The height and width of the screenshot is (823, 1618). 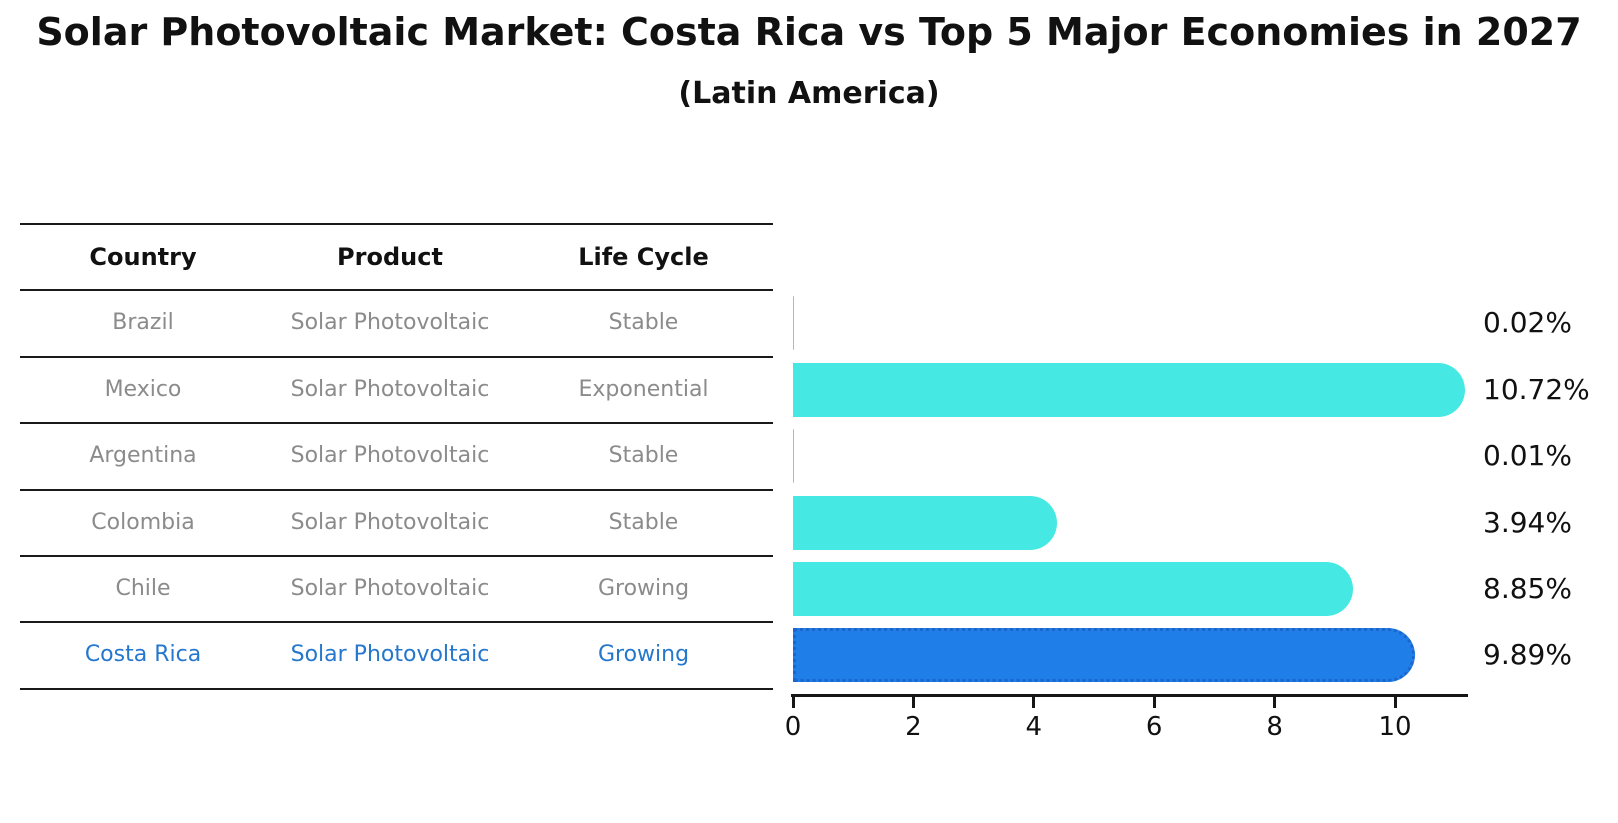 What do you see at coordinates (1527, 655) in the screenshot?
I see `value-label: 9.89%` at bounding box center [1527, 655].